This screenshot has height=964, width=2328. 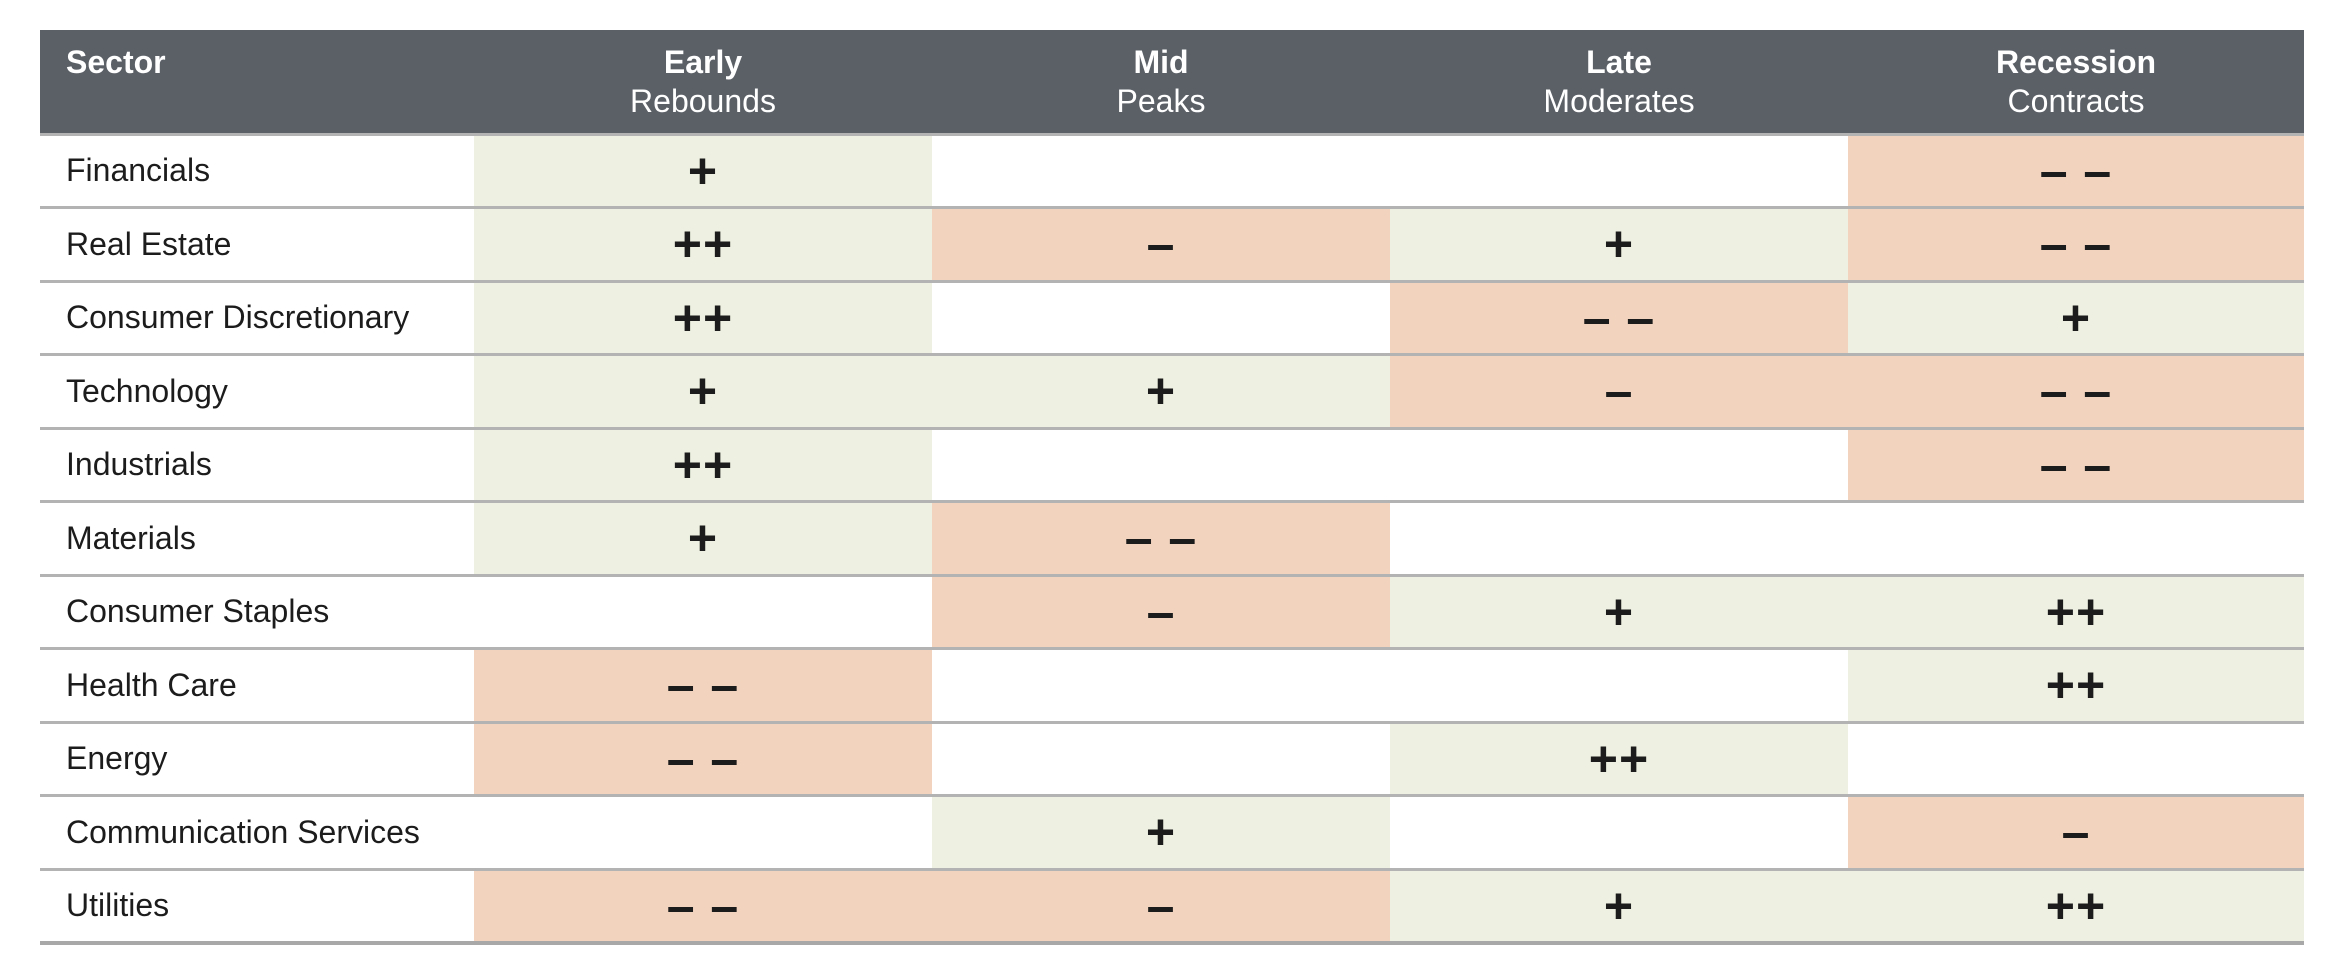 What do you see at coordinates (1619, 317) in the screenshot?
I see `cell-late: – –` at bounding box center [1619, 317].